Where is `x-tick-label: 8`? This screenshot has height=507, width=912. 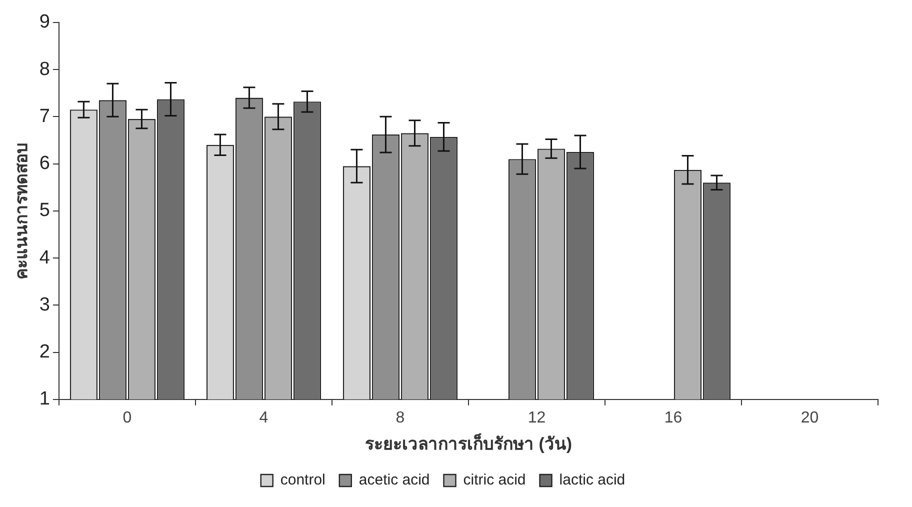 x-tick-label: 8 is located at coordinates (400, 417).